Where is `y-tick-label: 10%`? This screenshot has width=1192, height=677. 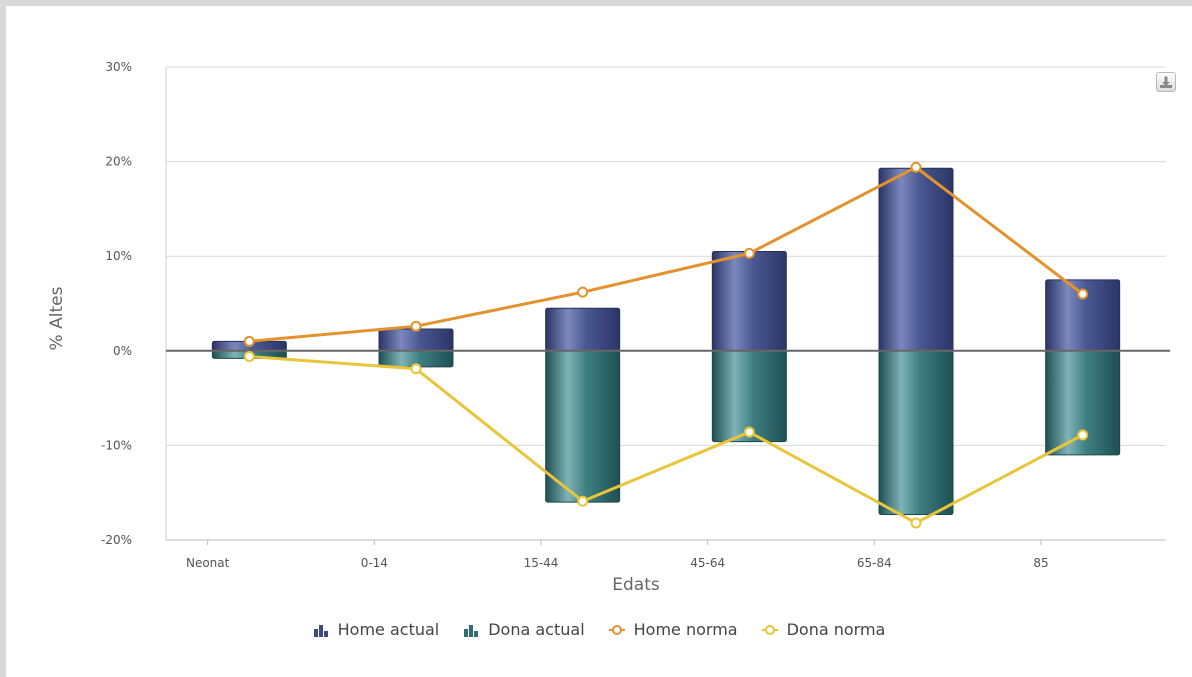 y-tick-label: 10% is located at coordinates (118, 256).